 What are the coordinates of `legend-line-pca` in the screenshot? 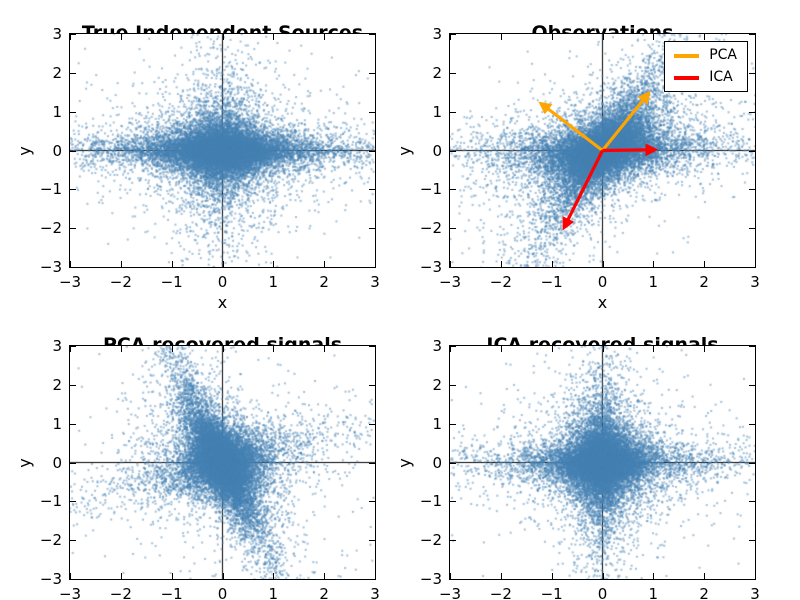 It's located at (687, 55).